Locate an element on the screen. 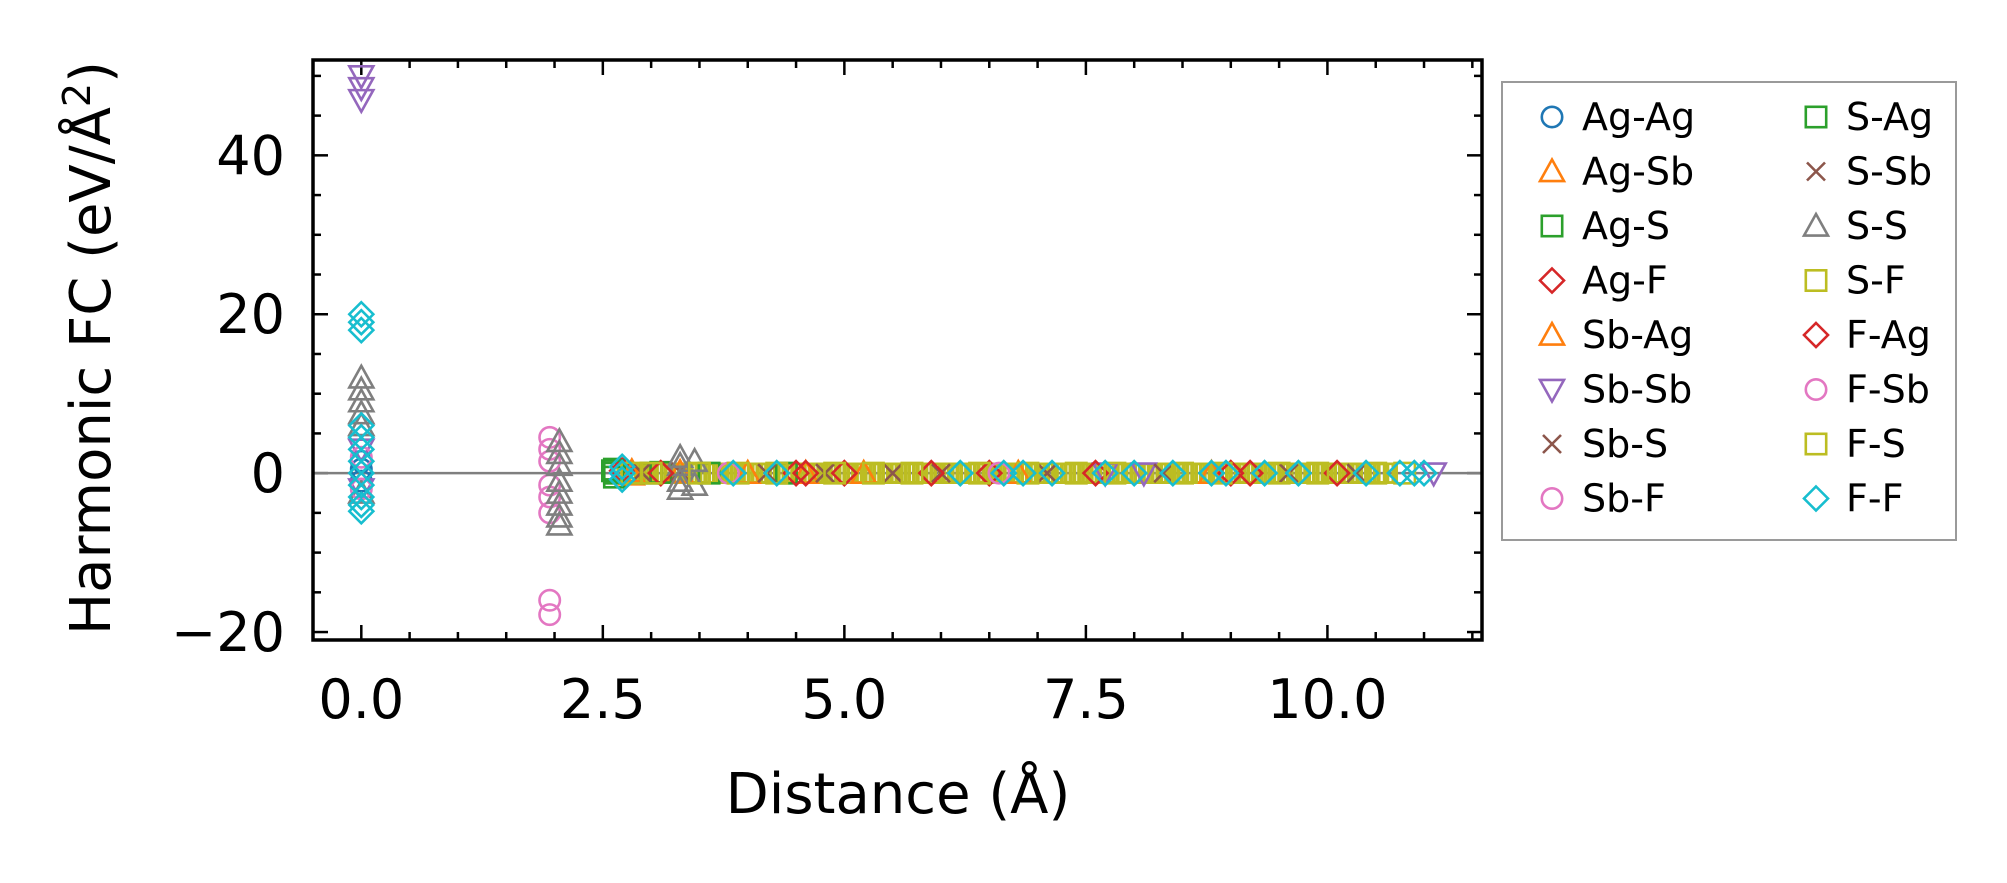  legend-label: Ag-Ag is located at coordinates (1638, 117).